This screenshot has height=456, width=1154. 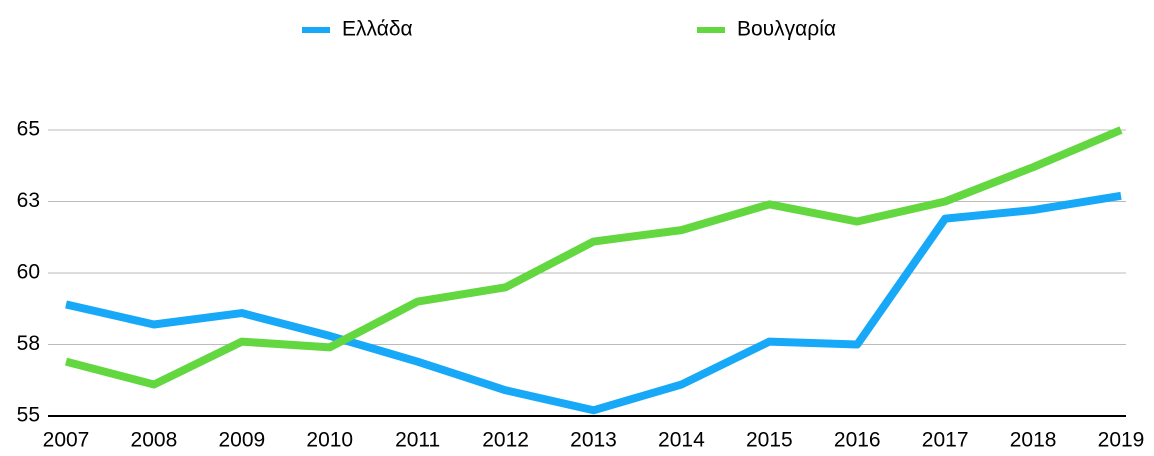 I want to click on x-tick-label: 2018, so click(x=1033, y=440).